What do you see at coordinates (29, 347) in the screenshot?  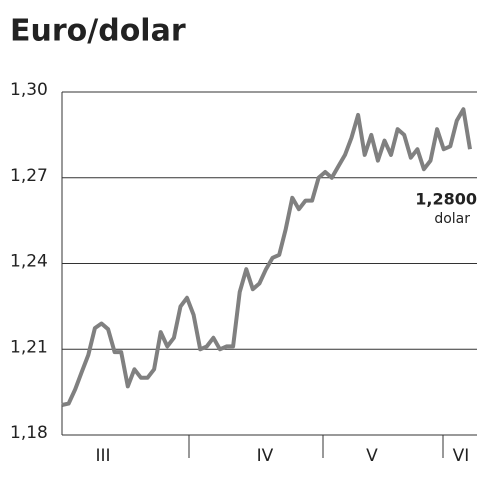 I see `y-tick-label: 1,21` at bounding box center [29, 347].